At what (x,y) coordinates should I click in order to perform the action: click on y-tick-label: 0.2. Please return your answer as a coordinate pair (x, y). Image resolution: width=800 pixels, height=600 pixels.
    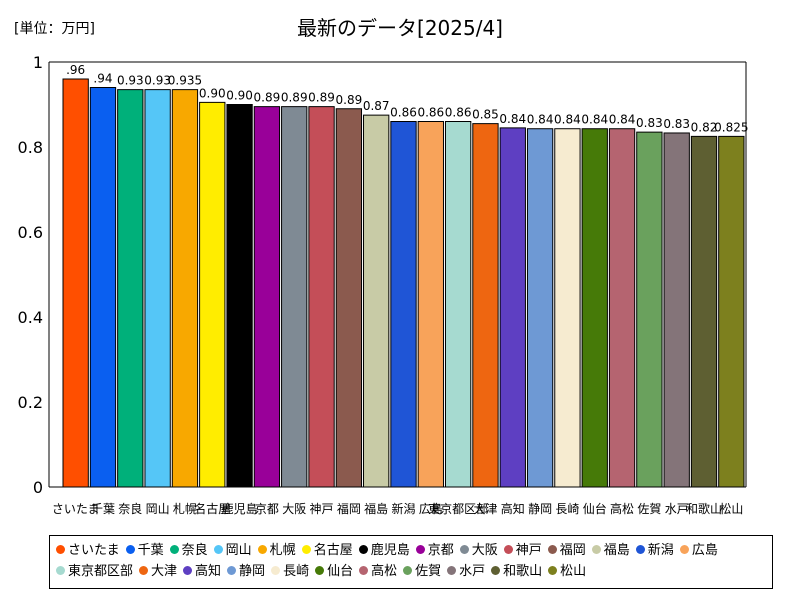
    Looking at the image, I should click on (30, 402).